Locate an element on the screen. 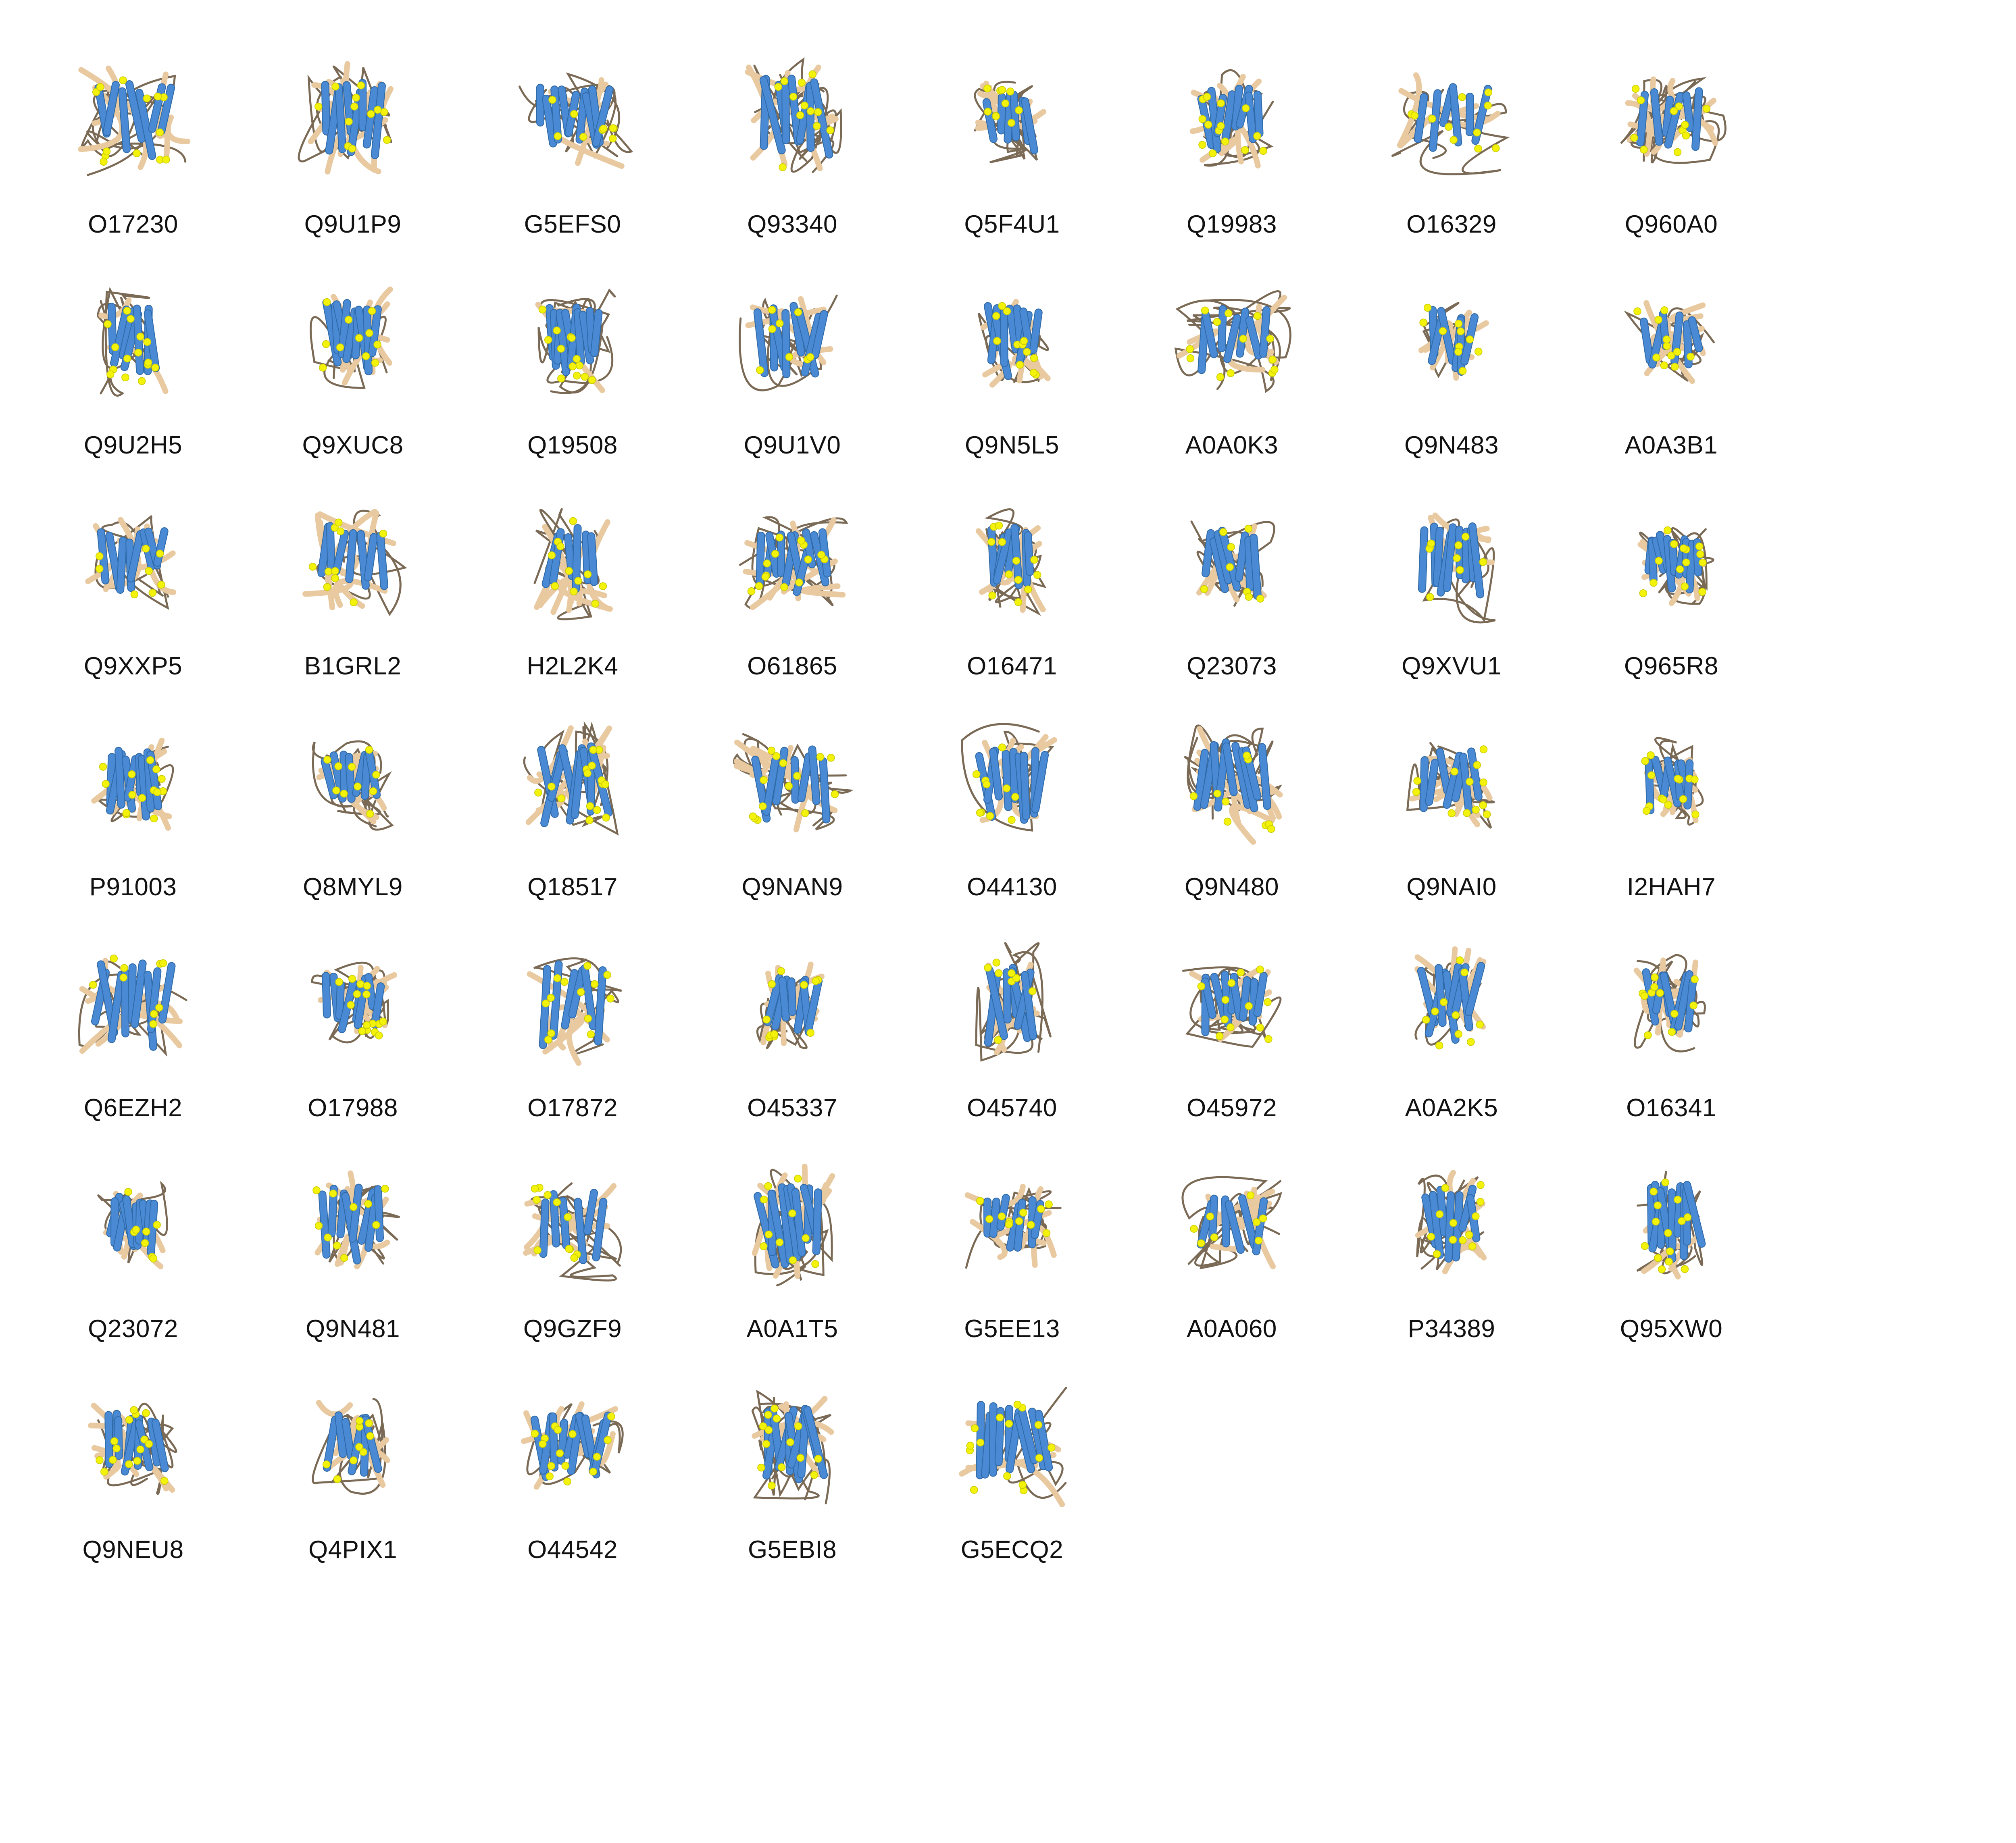 Image resolution: width=2016 pixels, height=1843 pixels. protein-cell: Q9NEU8 is located at coordinates (133, 1476).